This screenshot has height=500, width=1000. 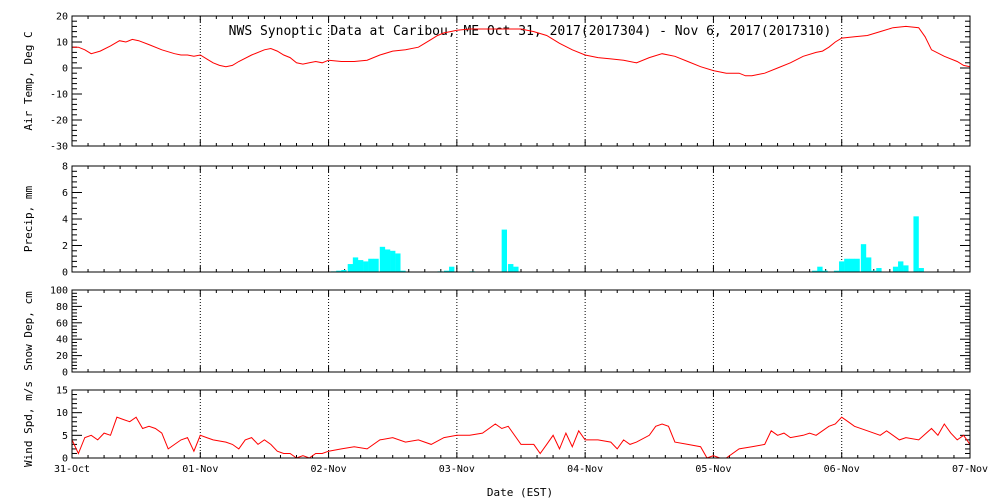 What do you see at coordinates (28, 219) in the screenshot?
I see `y-axis-label: Precip, mm` at bounding box center [28, 219].